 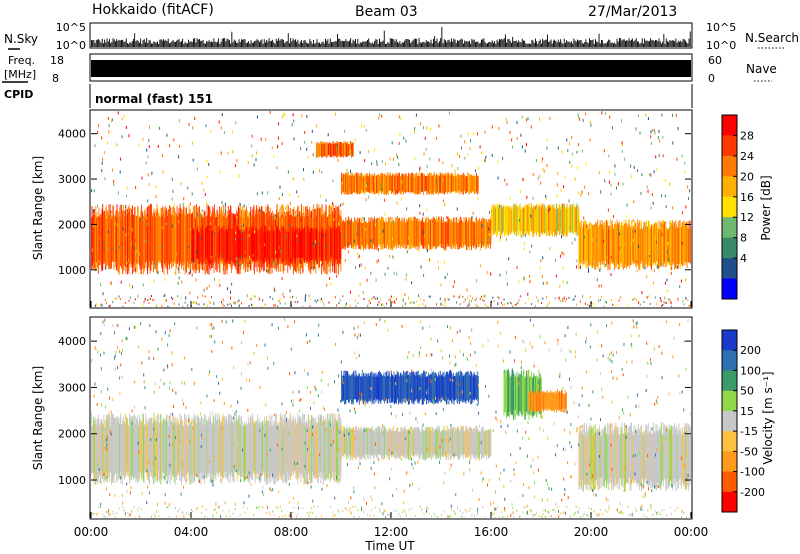 What do you see at coordinates (21, 39) in the screenshot?
I see `nsky-label: N.Sky` at bounding box center [21, 39].